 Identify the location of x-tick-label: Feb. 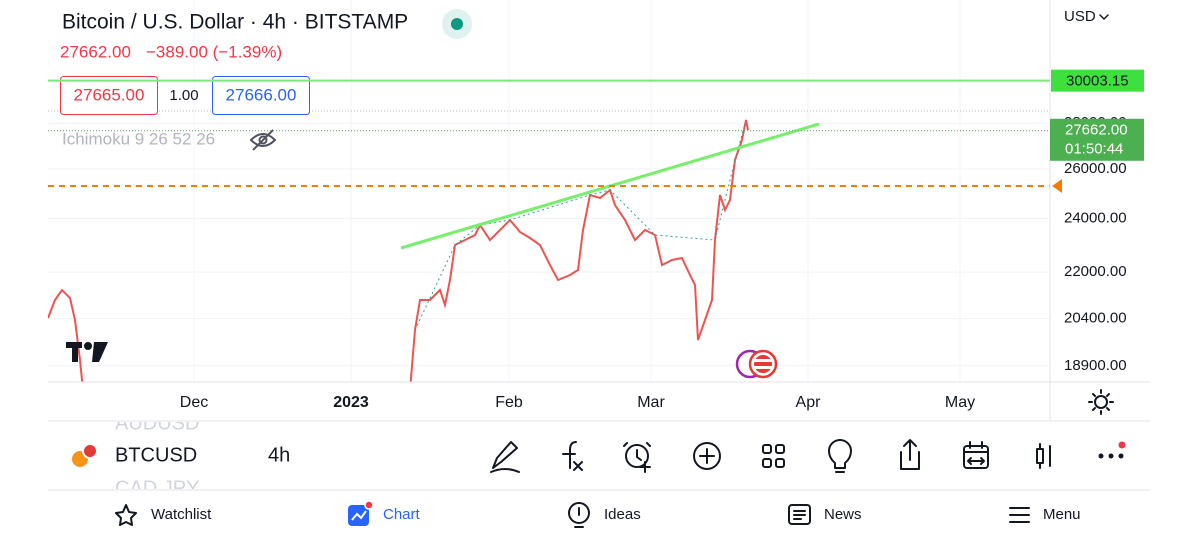
(509, 402).